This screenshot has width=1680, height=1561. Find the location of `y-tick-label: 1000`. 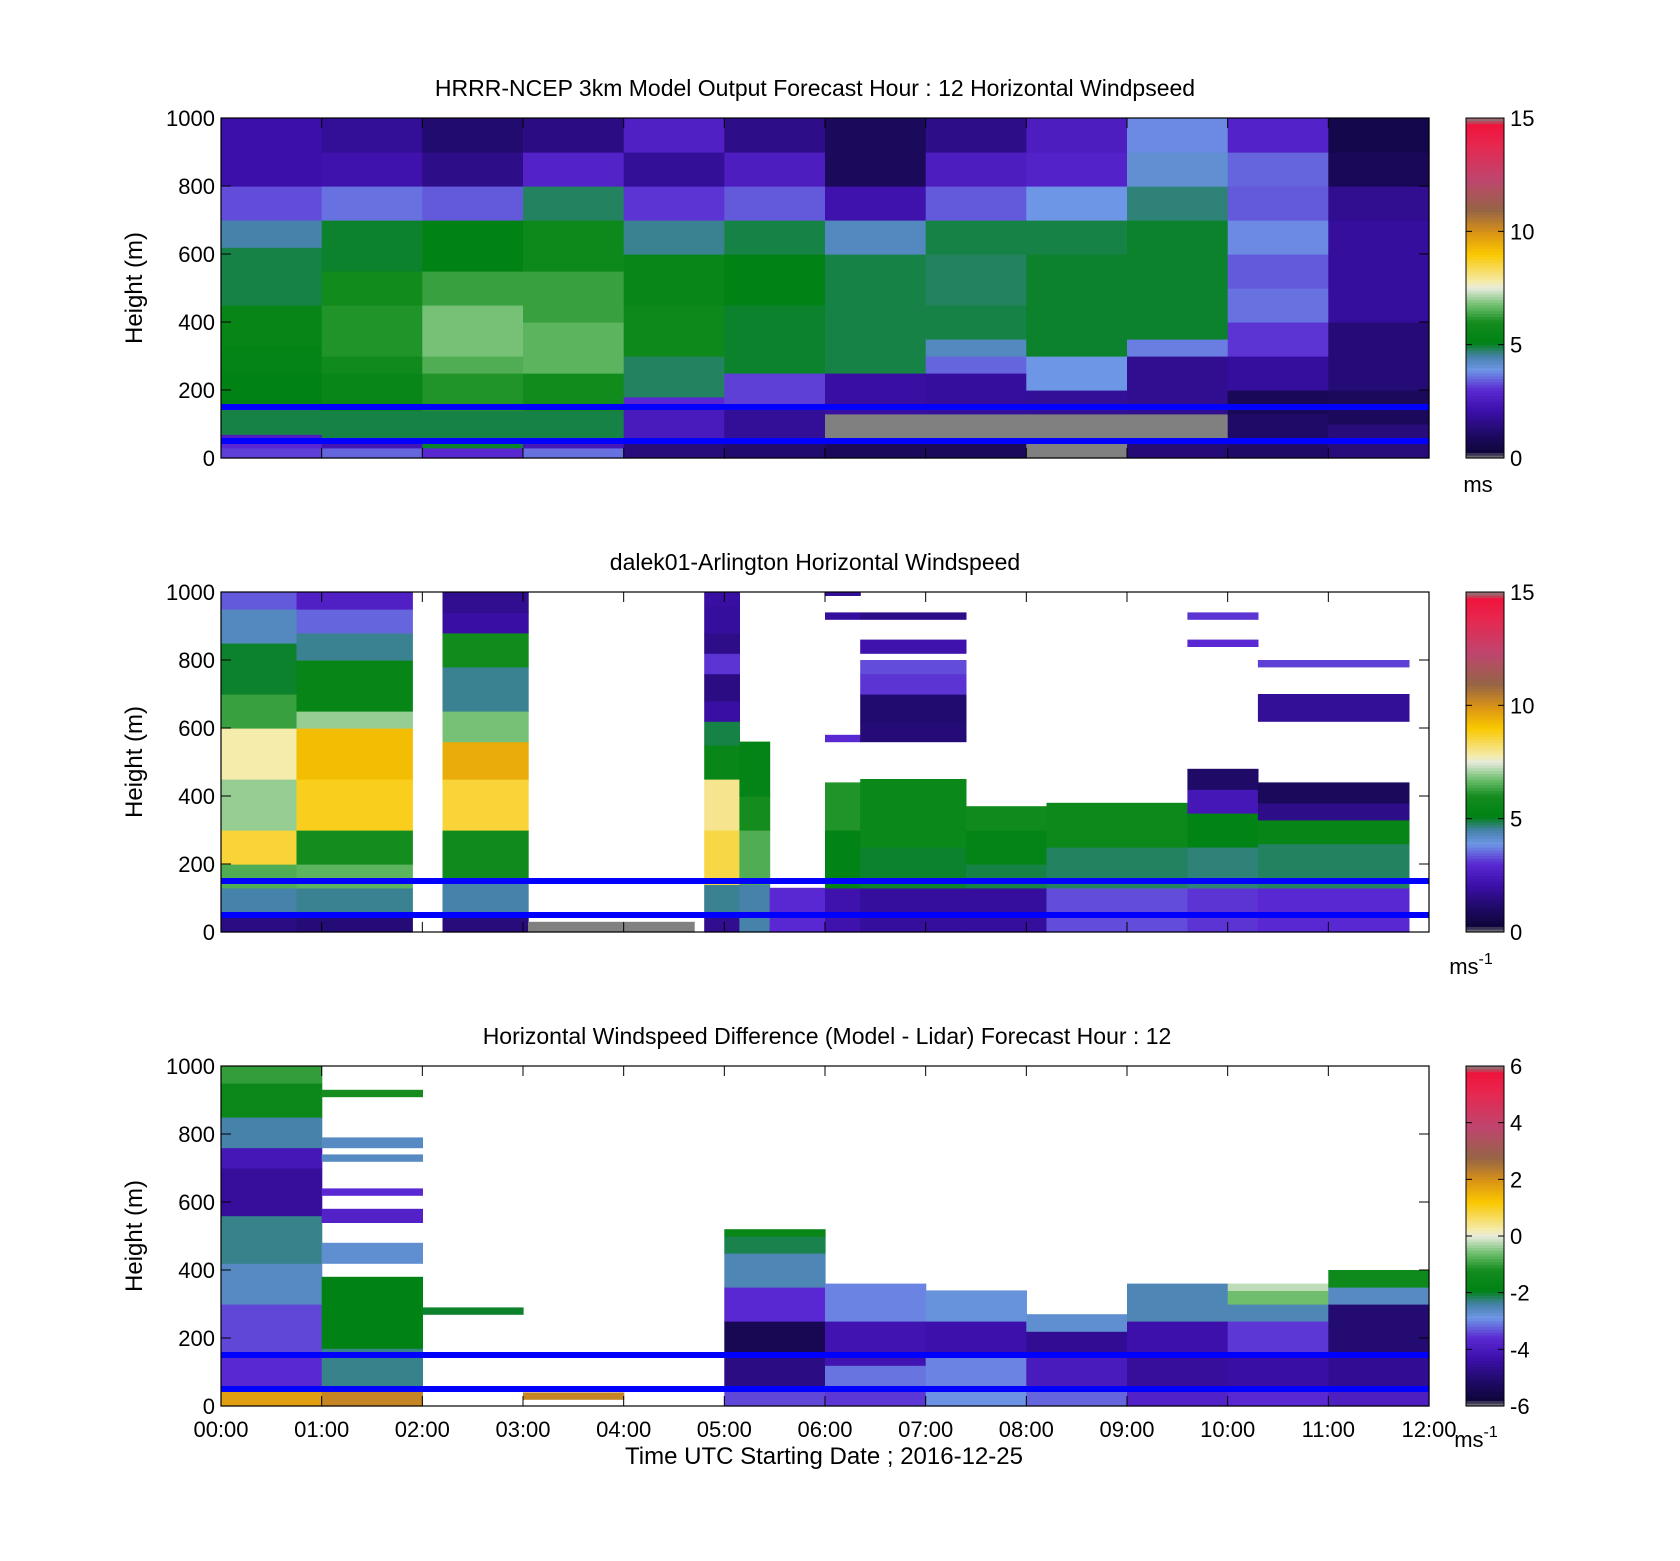

y-tick-label: 1000 is located at coordinates (190, 592).